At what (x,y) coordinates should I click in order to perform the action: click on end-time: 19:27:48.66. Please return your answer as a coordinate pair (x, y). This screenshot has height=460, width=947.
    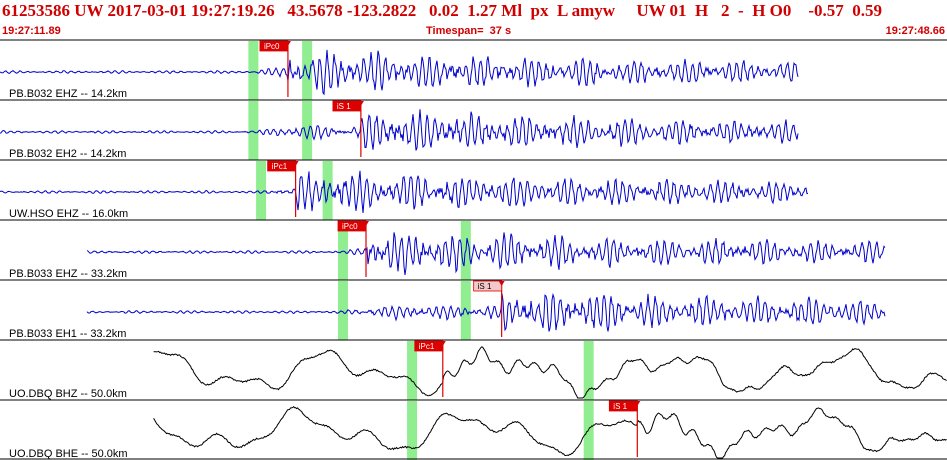
    Looking at the image, I should click on (915, 31).